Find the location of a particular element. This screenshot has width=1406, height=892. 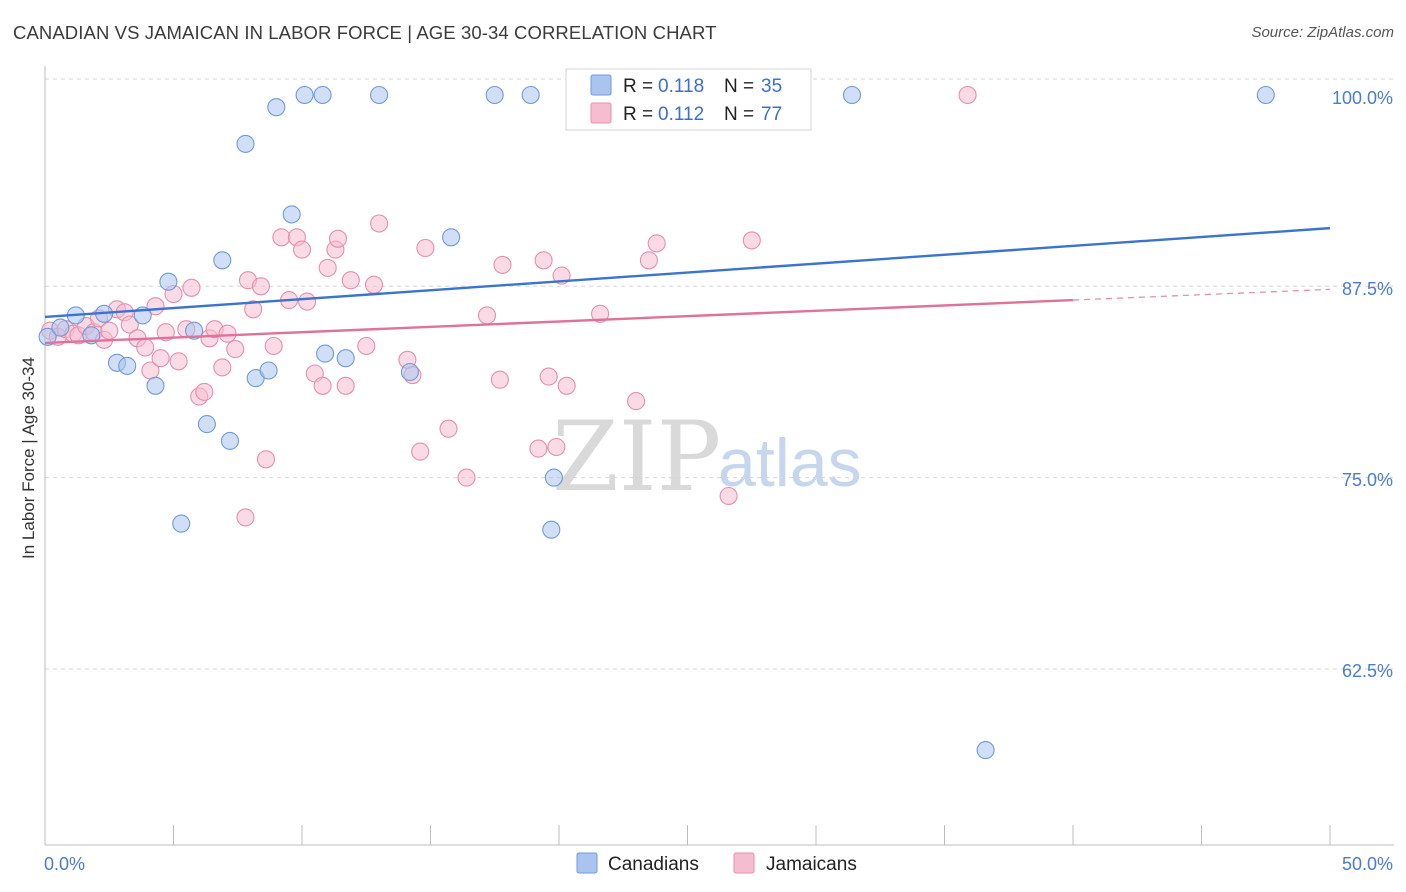

legend-jamaicans-r-label: R = is located at coordinates (638, 114).